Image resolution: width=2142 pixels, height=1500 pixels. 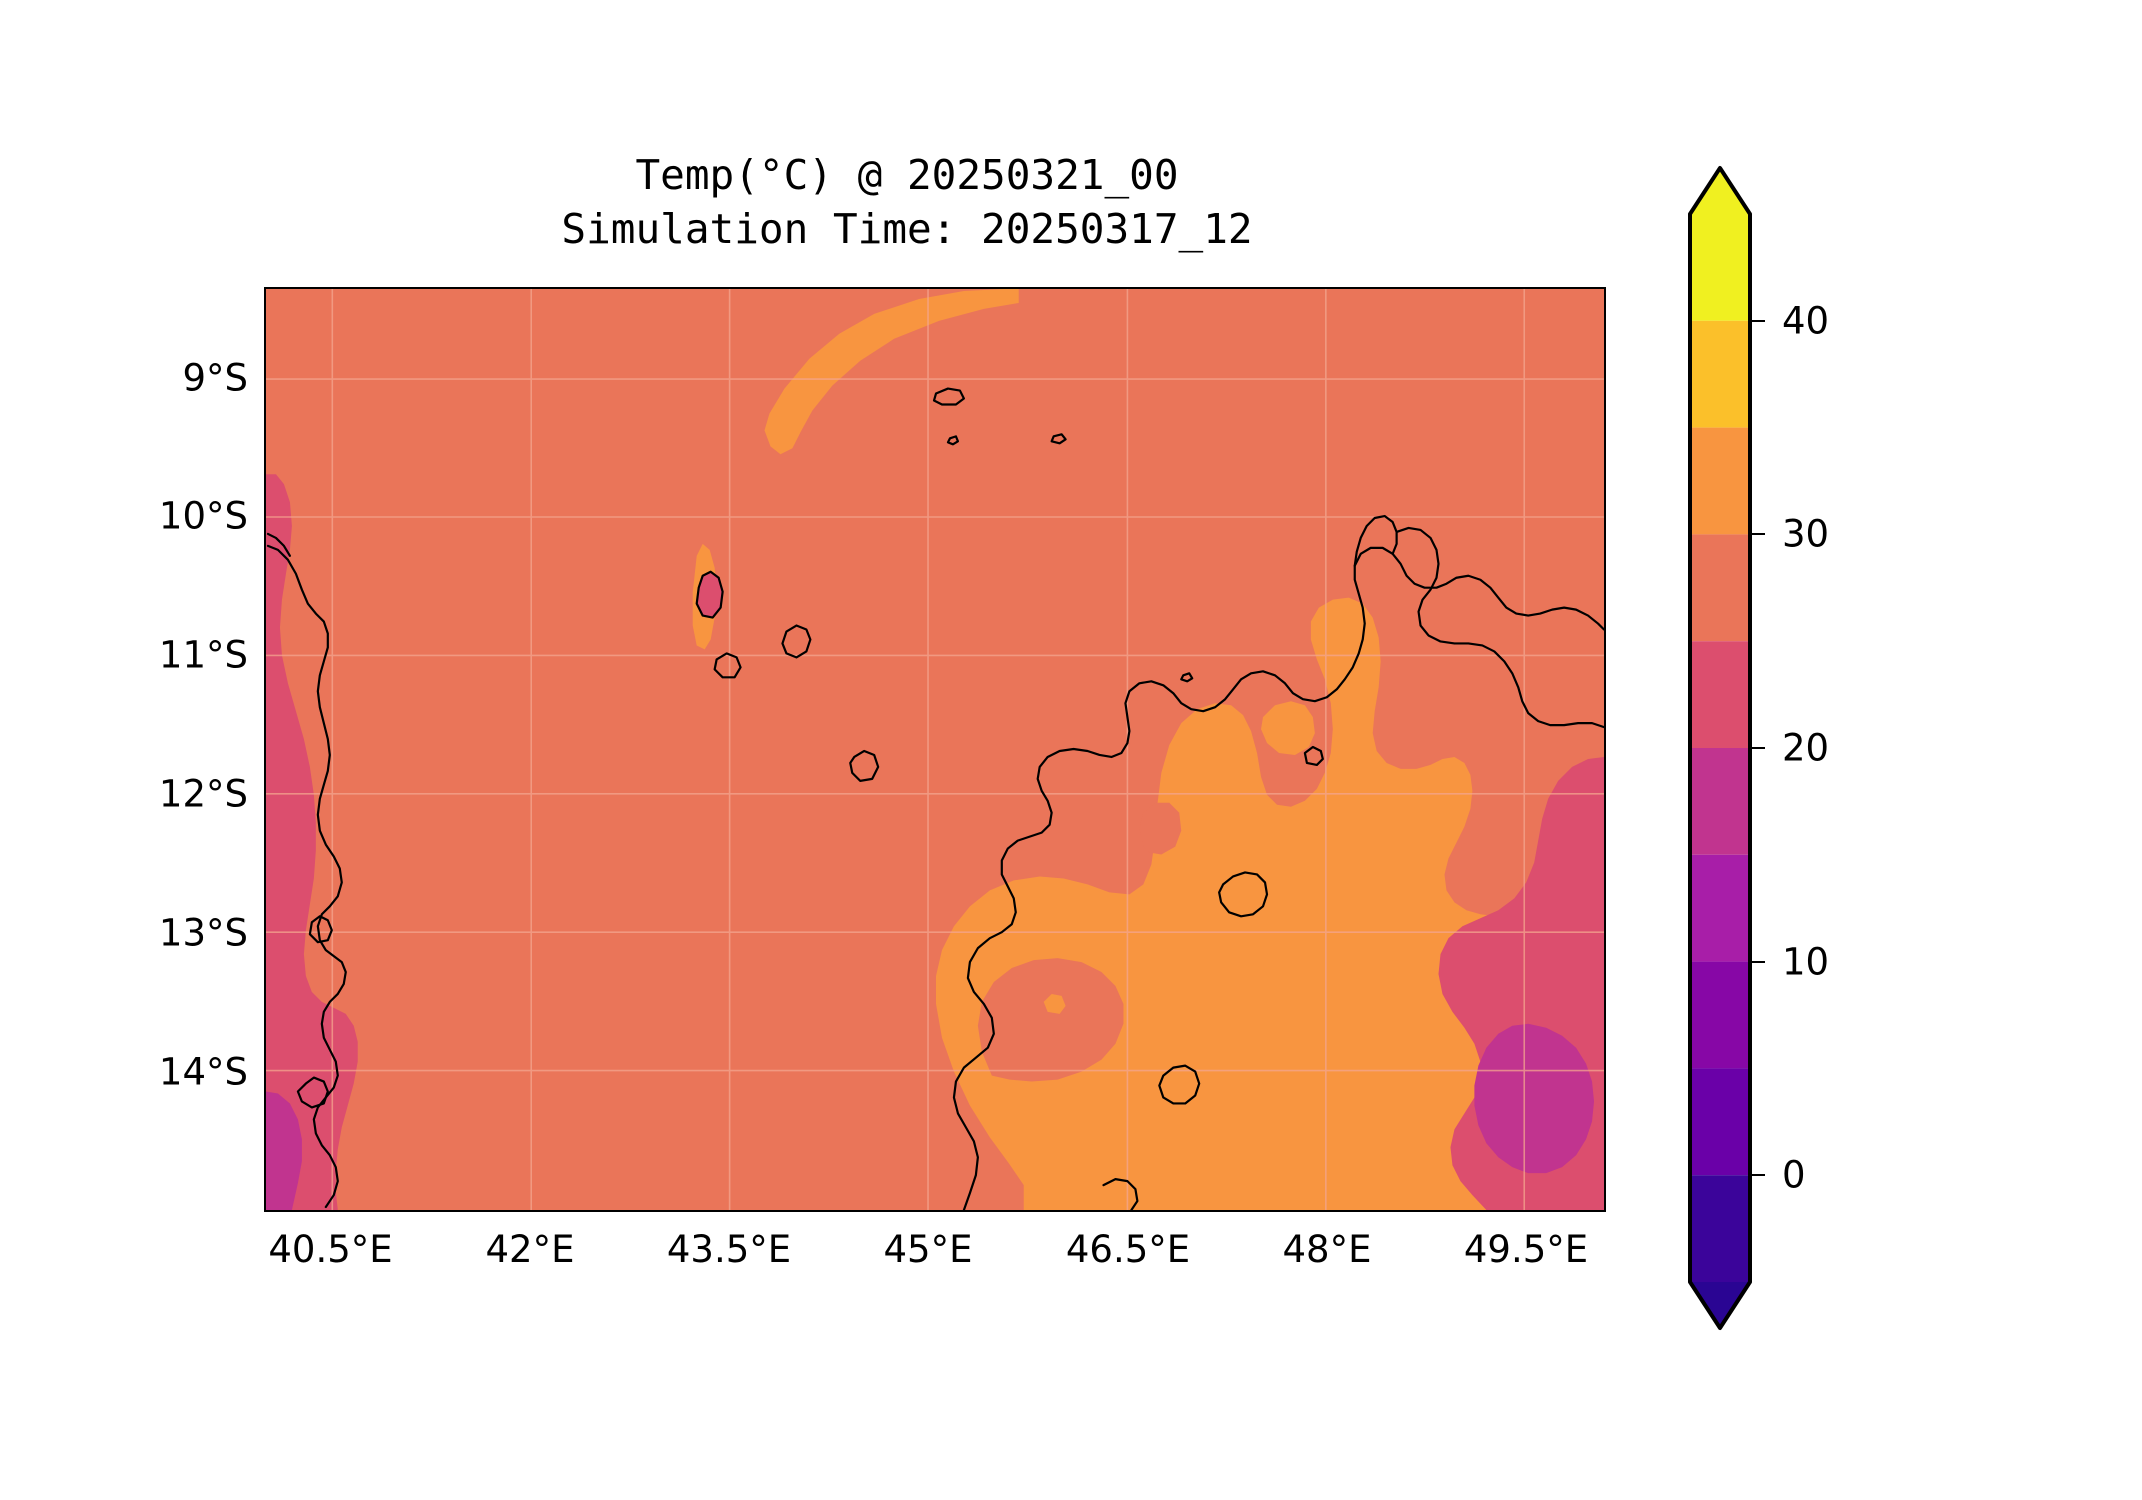 What do you see at coordinates (1499, 627) in the screenshot?
I see `coastline-madagascar-northeast` at bounding box center [1499, 627].